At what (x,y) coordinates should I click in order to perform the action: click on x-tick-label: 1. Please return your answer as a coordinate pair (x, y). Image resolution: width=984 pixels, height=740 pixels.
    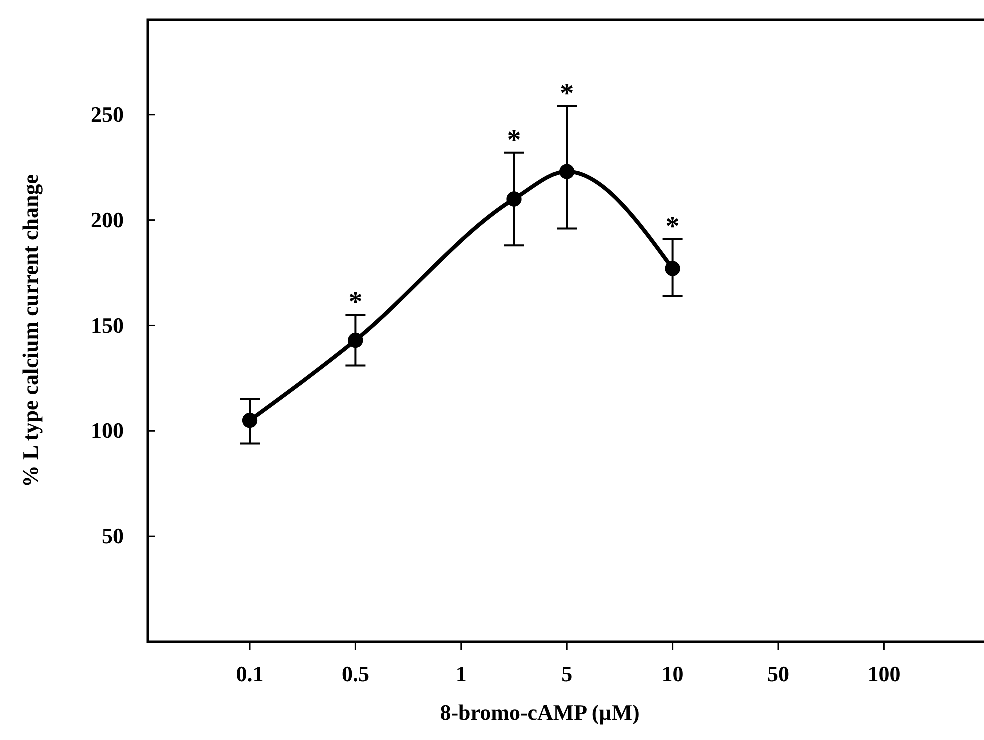
    Looking at the image, I should click on (461, 674).